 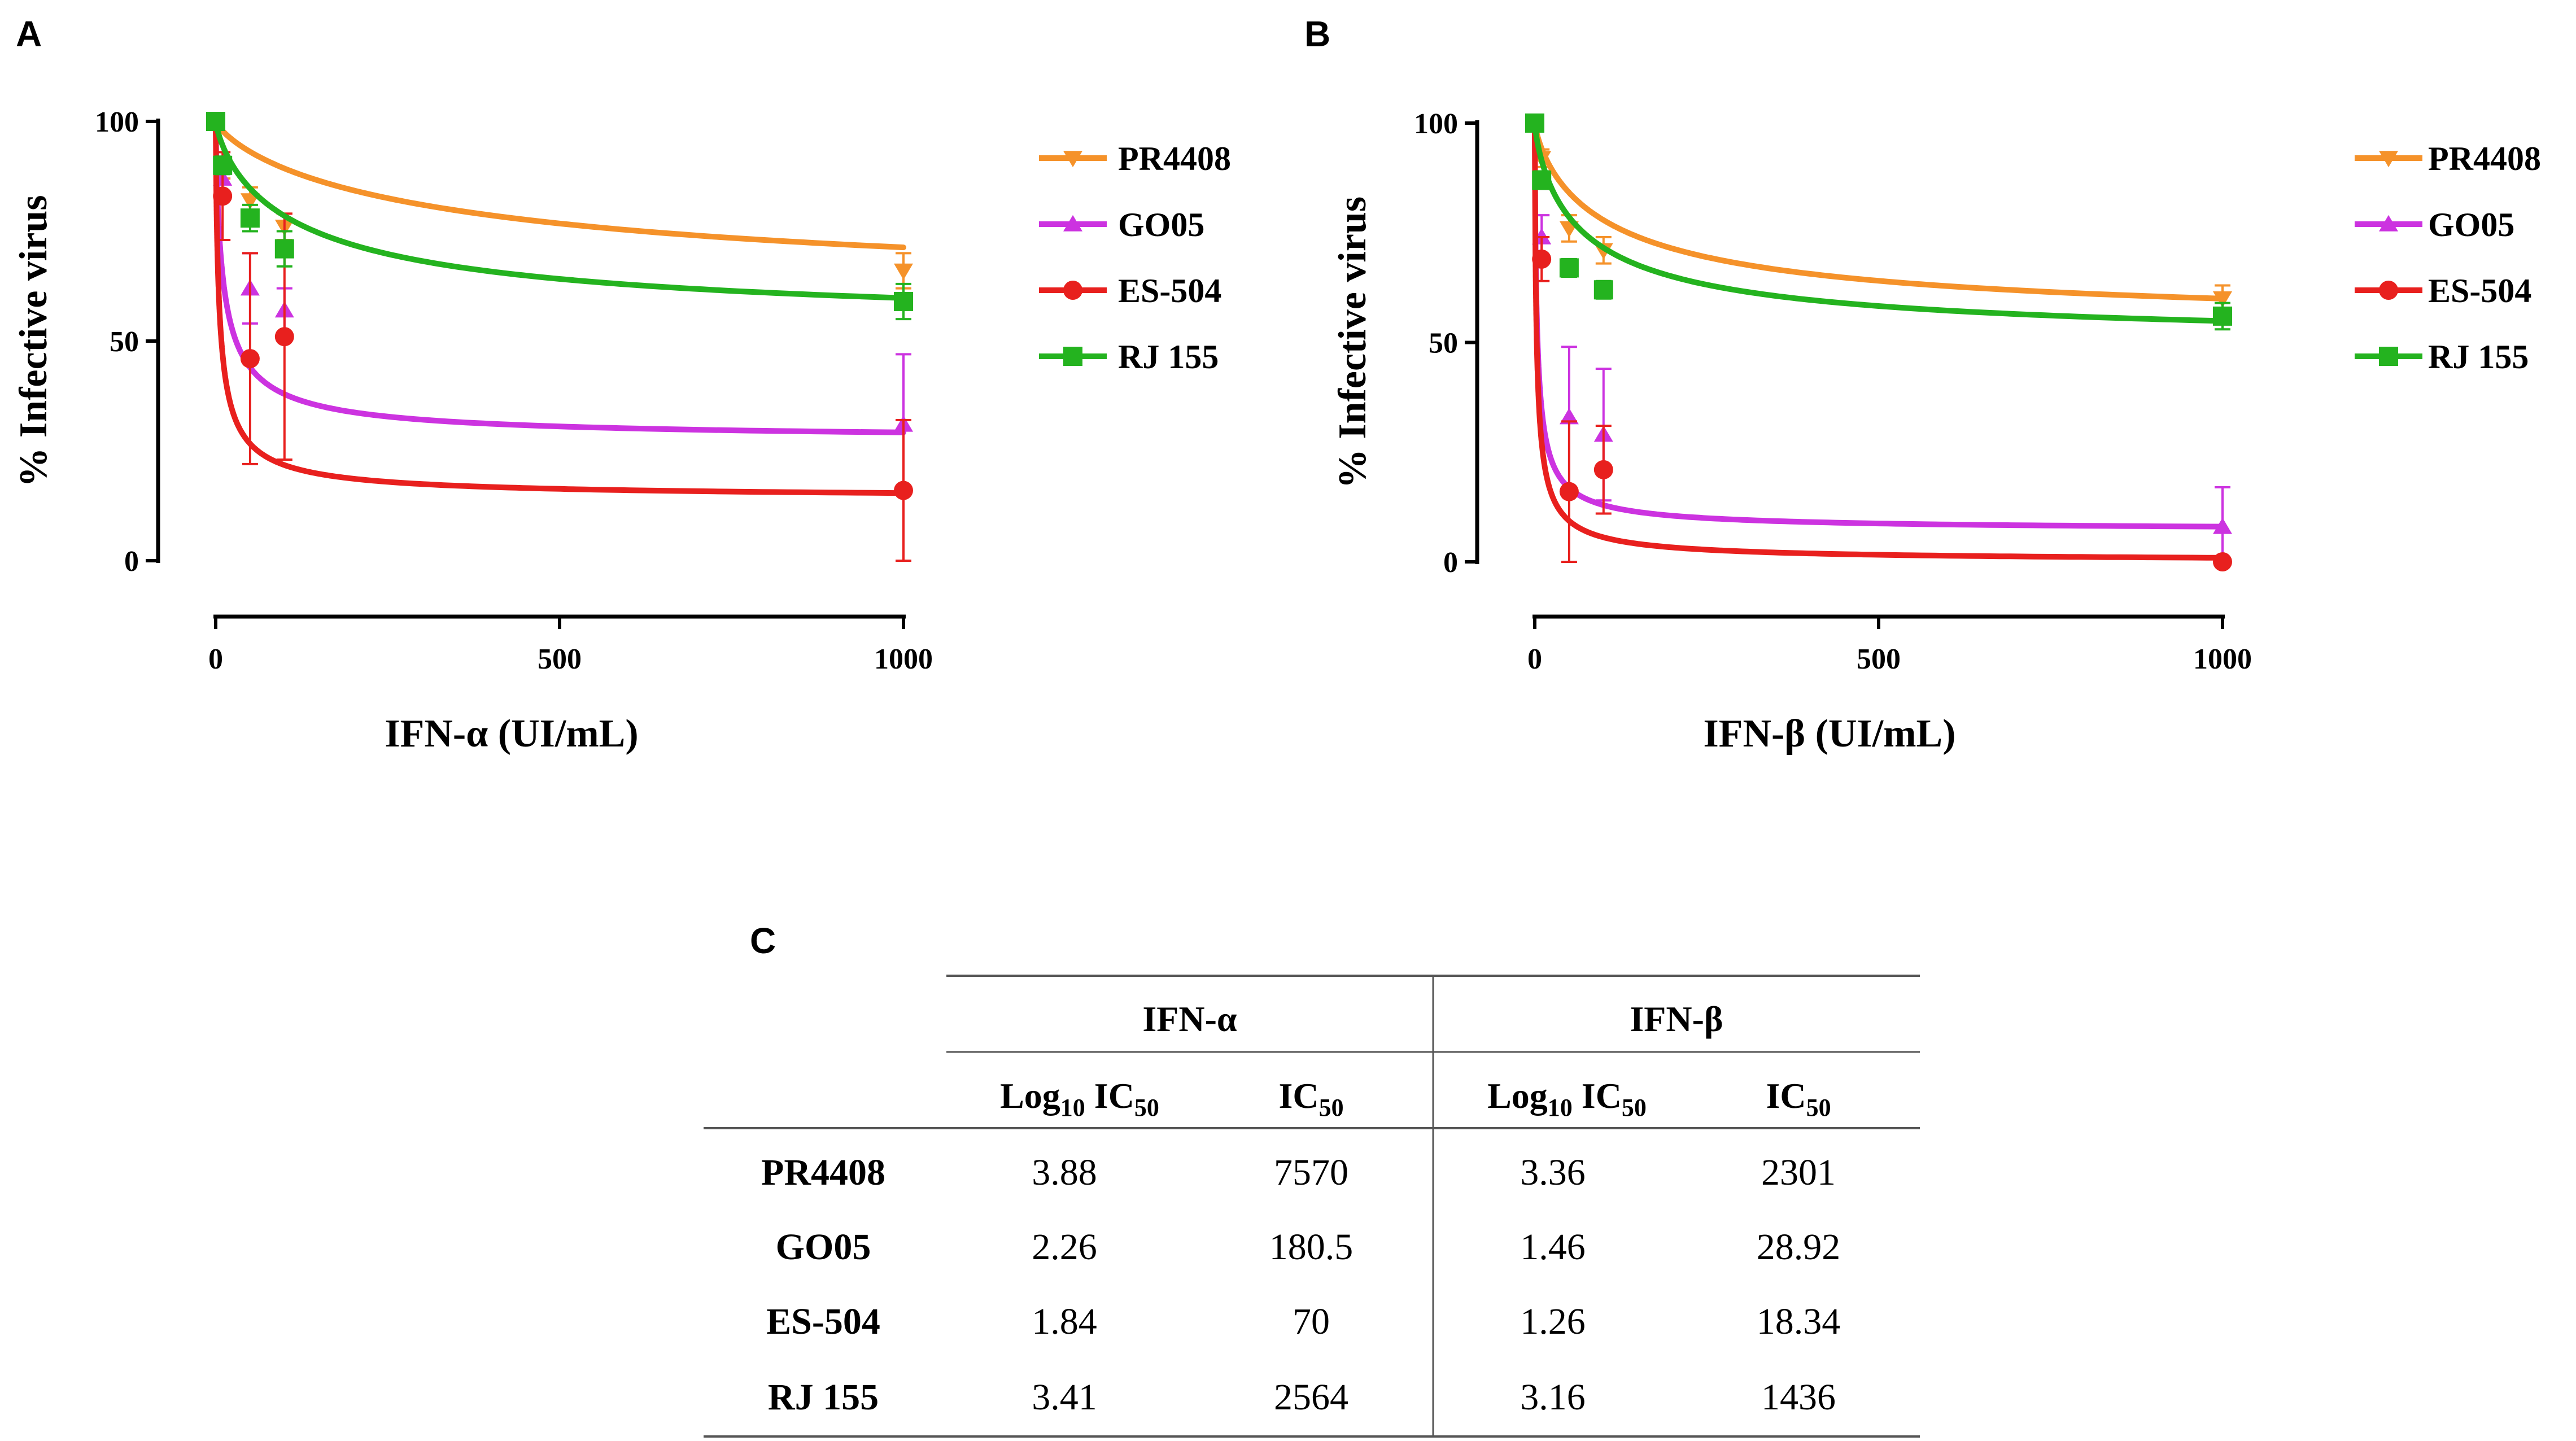 What do you see at coordinates (823, 1172) in the screenshot?
I see `row-label: PR4408` at bounding box center [823, 1172].